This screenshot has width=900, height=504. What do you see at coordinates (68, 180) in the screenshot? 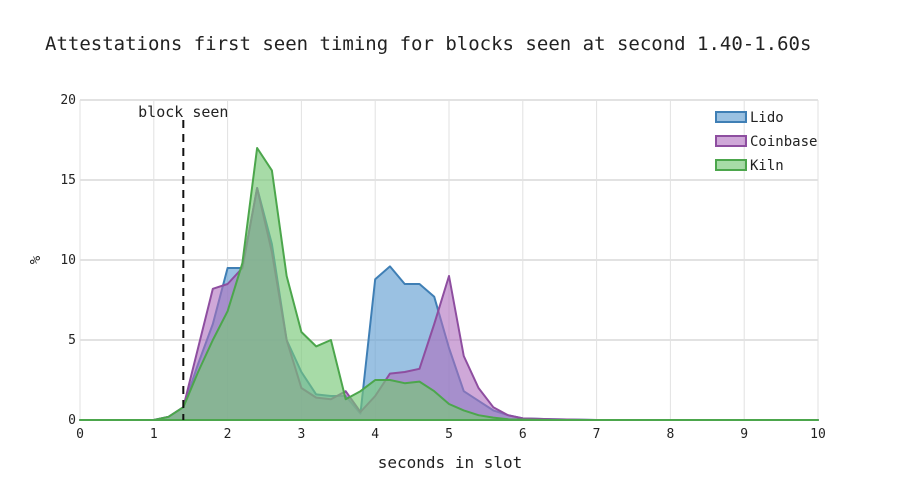
I see `y-tick-label: 15` at bounding box center [68, 180].